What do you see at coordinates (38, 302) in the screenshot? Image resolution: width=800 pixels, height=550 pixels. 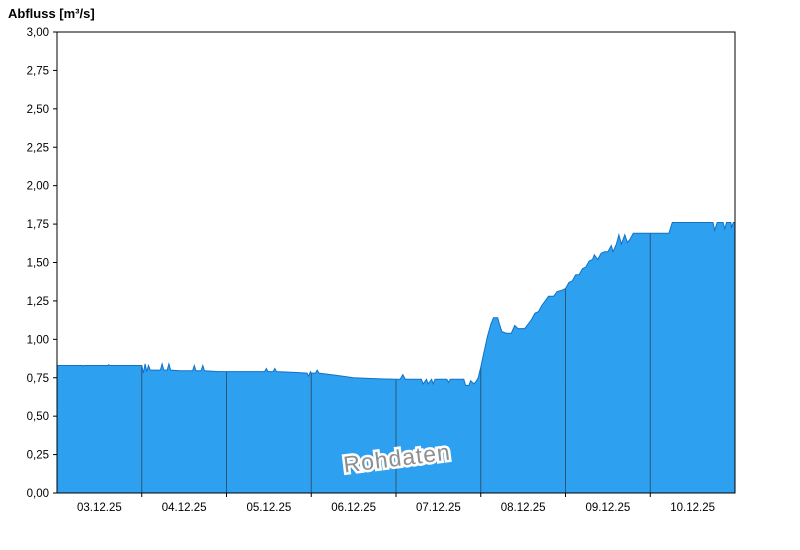 I see `y-tick-label: 1,25` at bounding box center [38, 302].